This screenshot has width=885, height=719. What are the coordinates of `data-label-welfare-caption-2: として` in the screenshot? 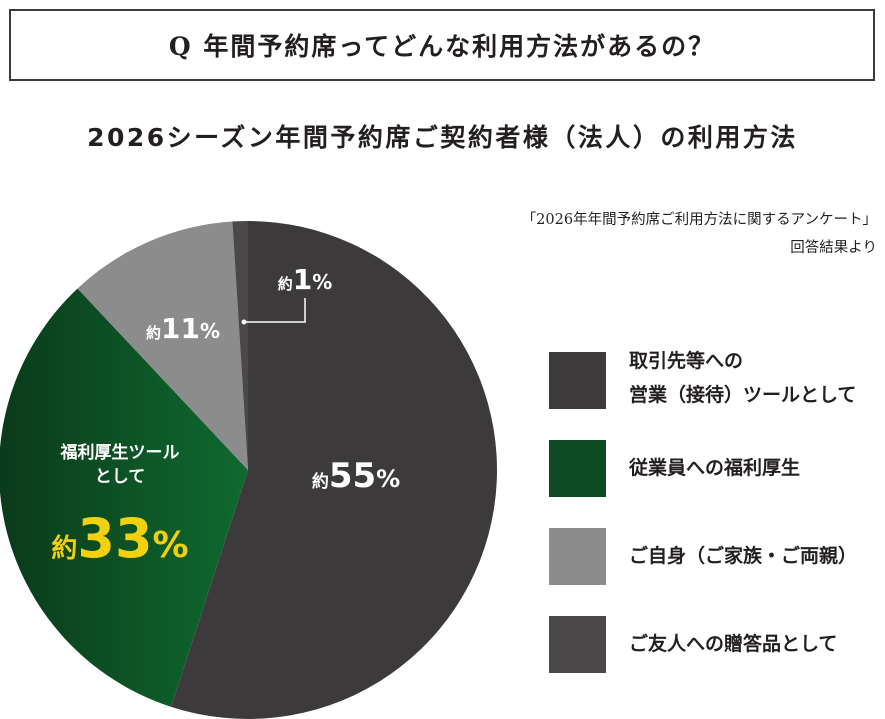 It's located at (120, 477).